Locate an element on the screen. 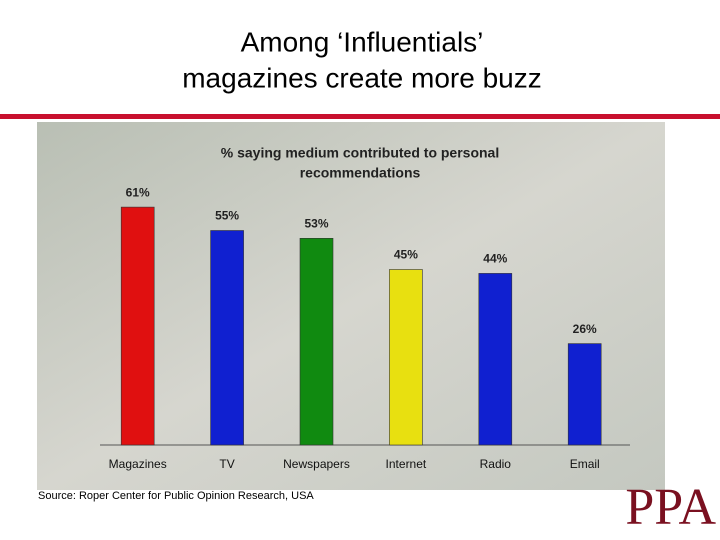 The width and height of the screenshot is (720, 540). value-label: 55% is located at coordinates (227, 216).